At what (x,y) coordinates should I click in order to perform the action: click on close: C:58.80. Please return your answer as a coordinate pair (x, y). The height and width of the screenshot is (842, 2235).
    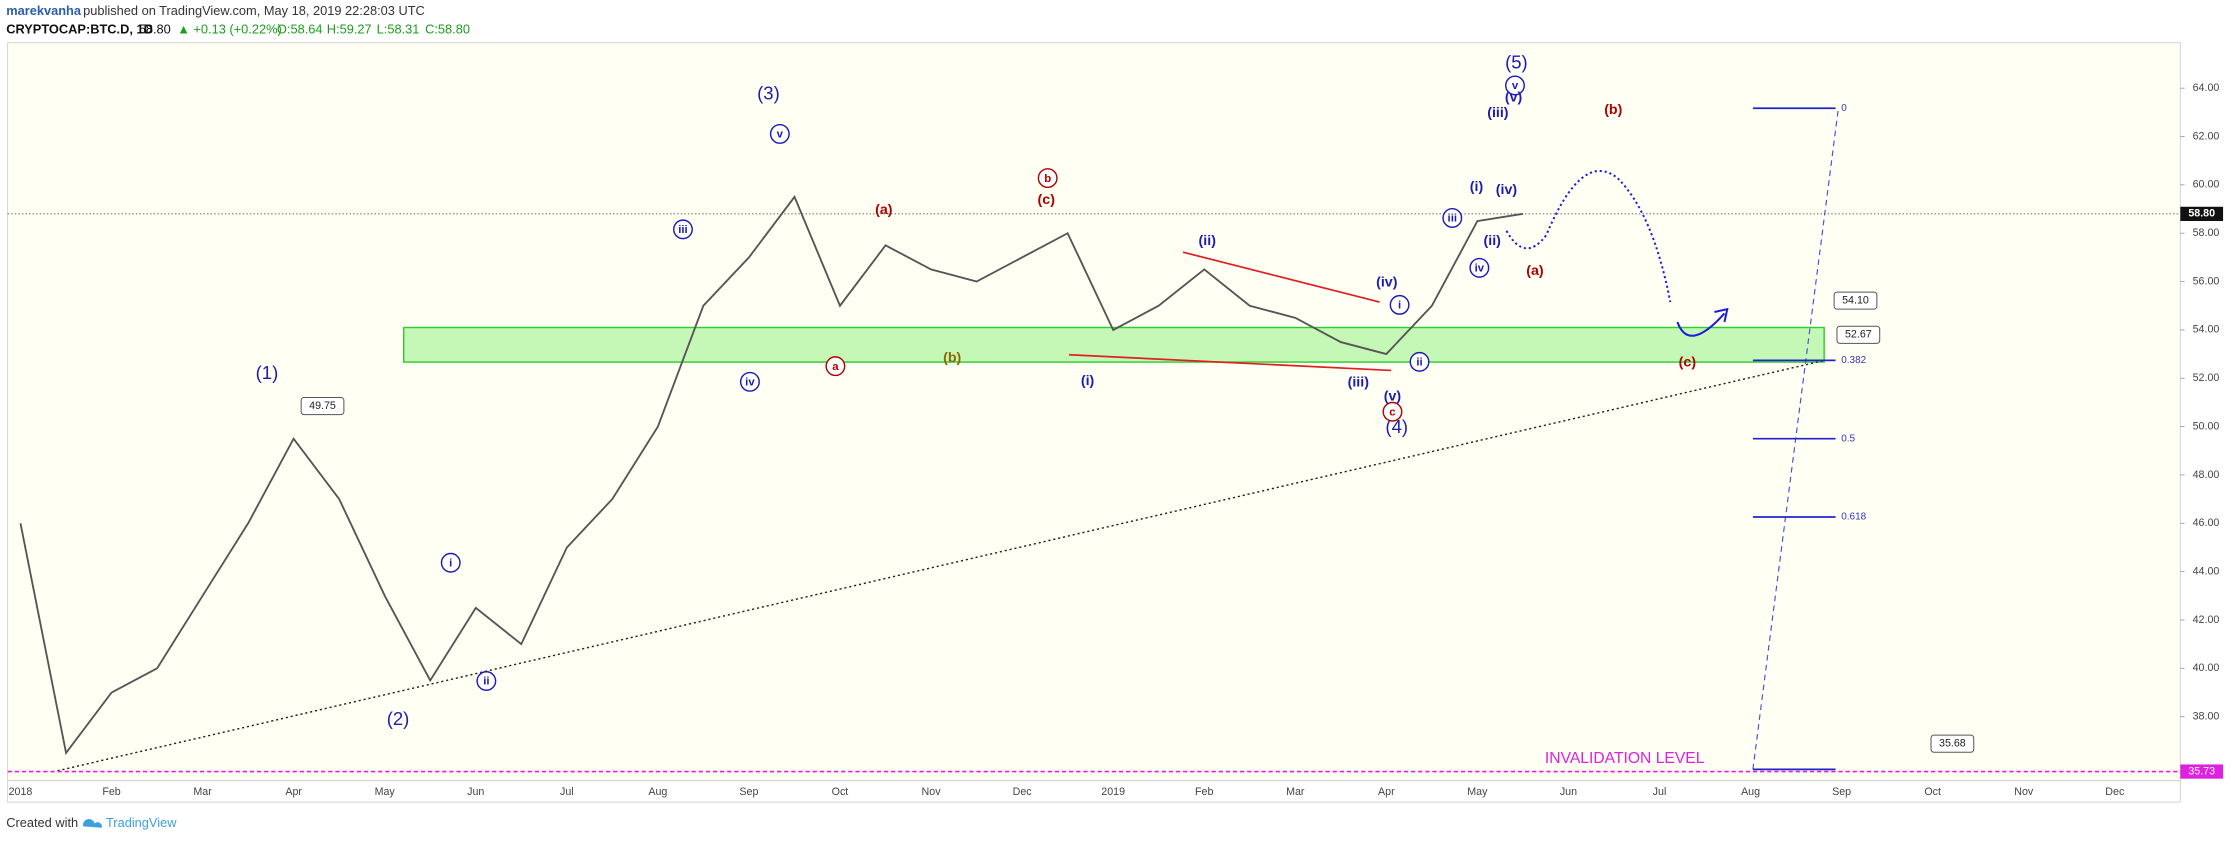
    Looking at the image, I should click on (447, 28).